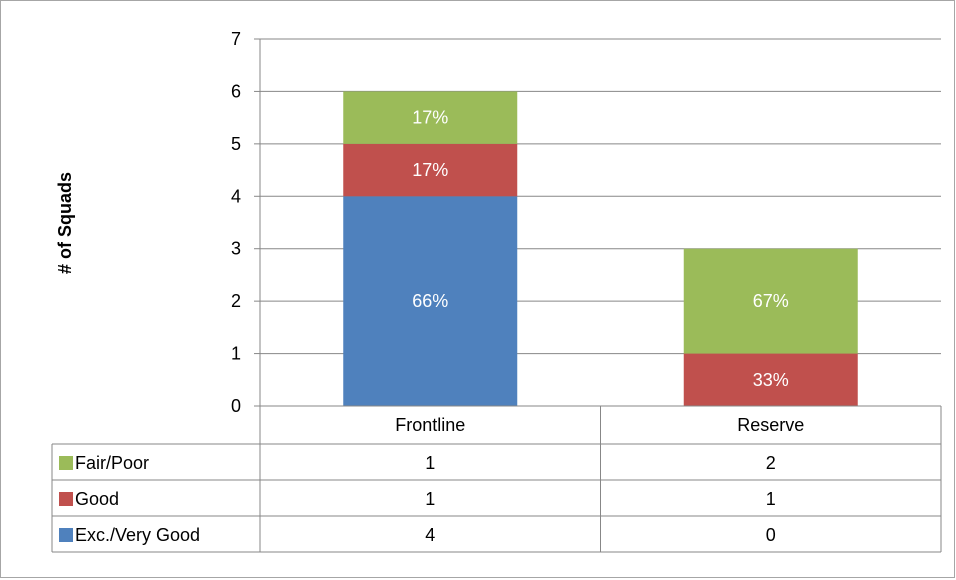  I want to click on y-tick-label: 4, so click(236, 196).